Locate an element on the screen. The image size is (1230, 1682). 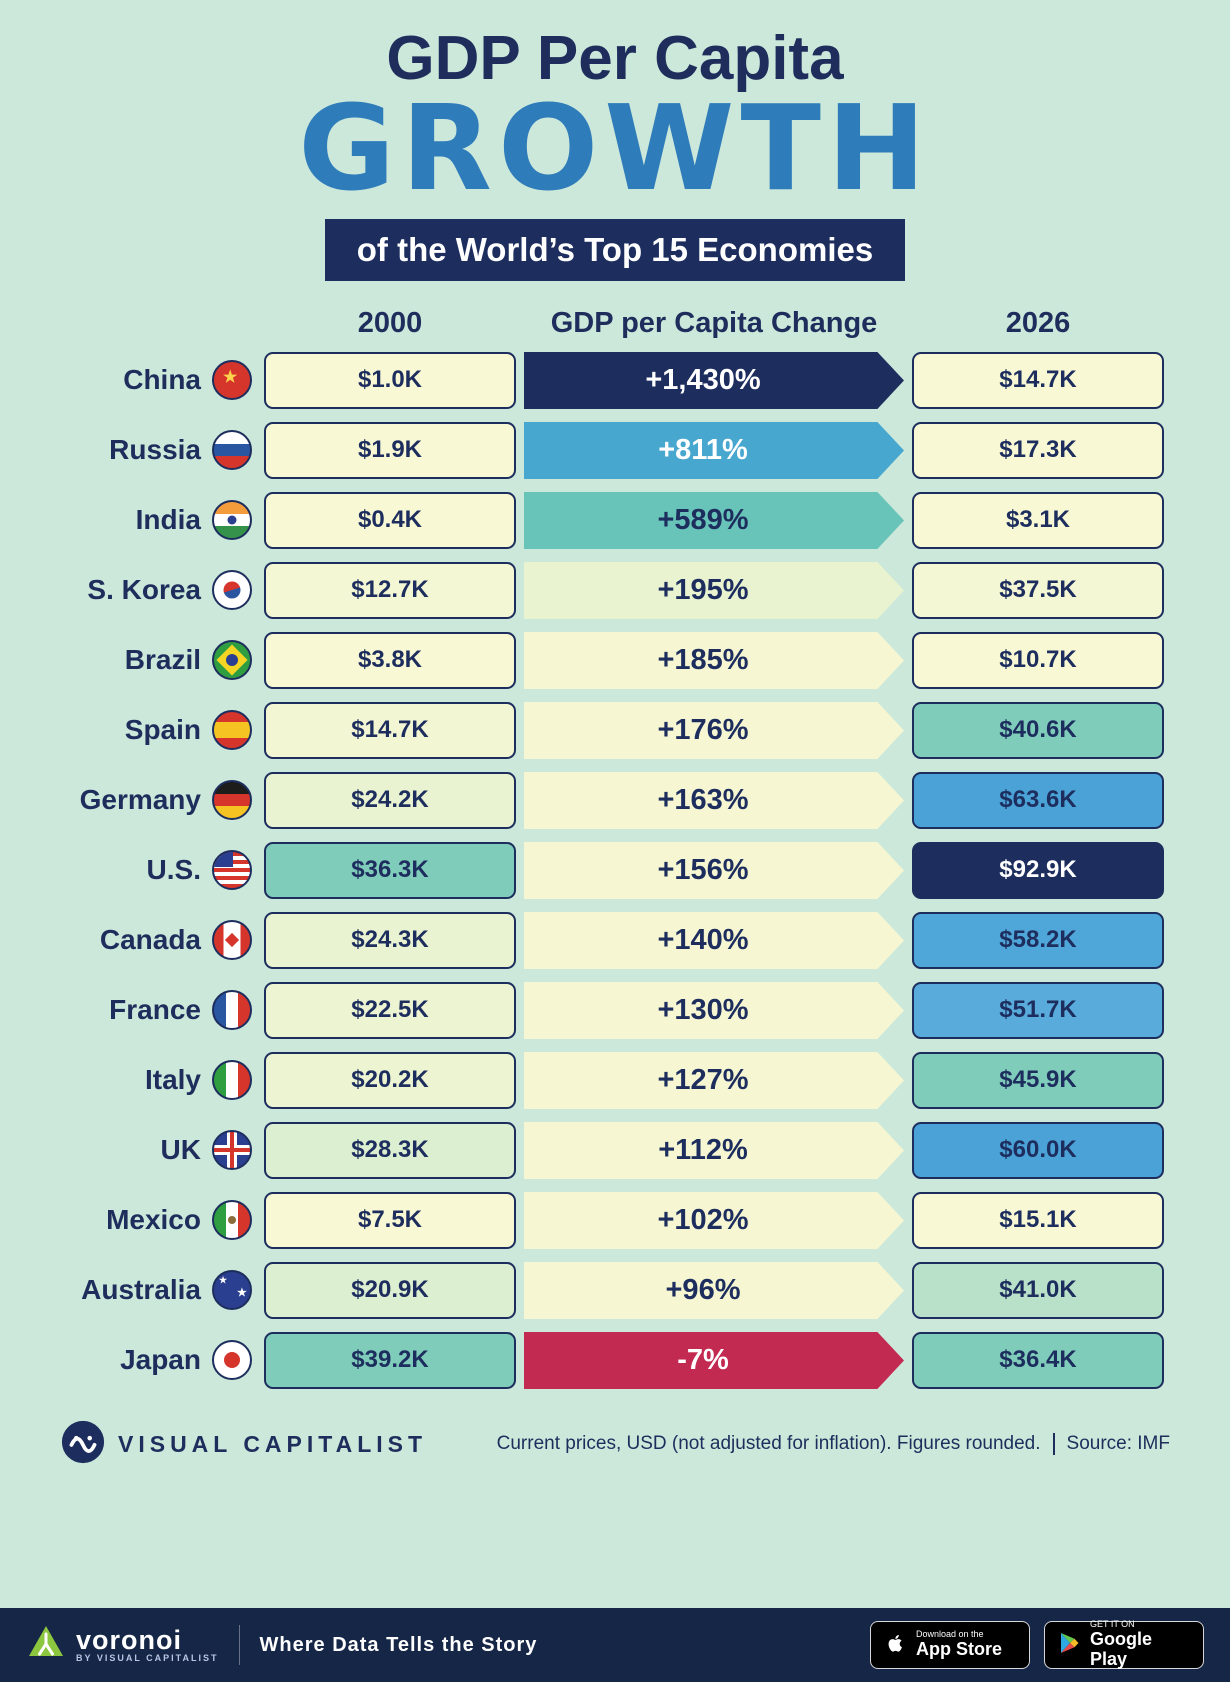
gdp-2000-box: $7.5K is located at coordinates (390, 1220).